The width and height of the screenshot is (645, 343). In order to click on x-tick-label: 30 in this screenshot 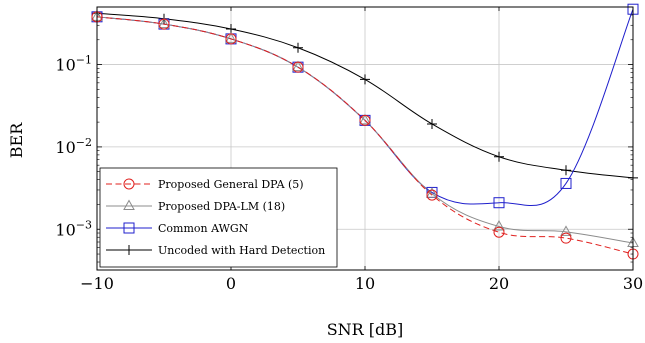, I will do `click(633, 283)`.